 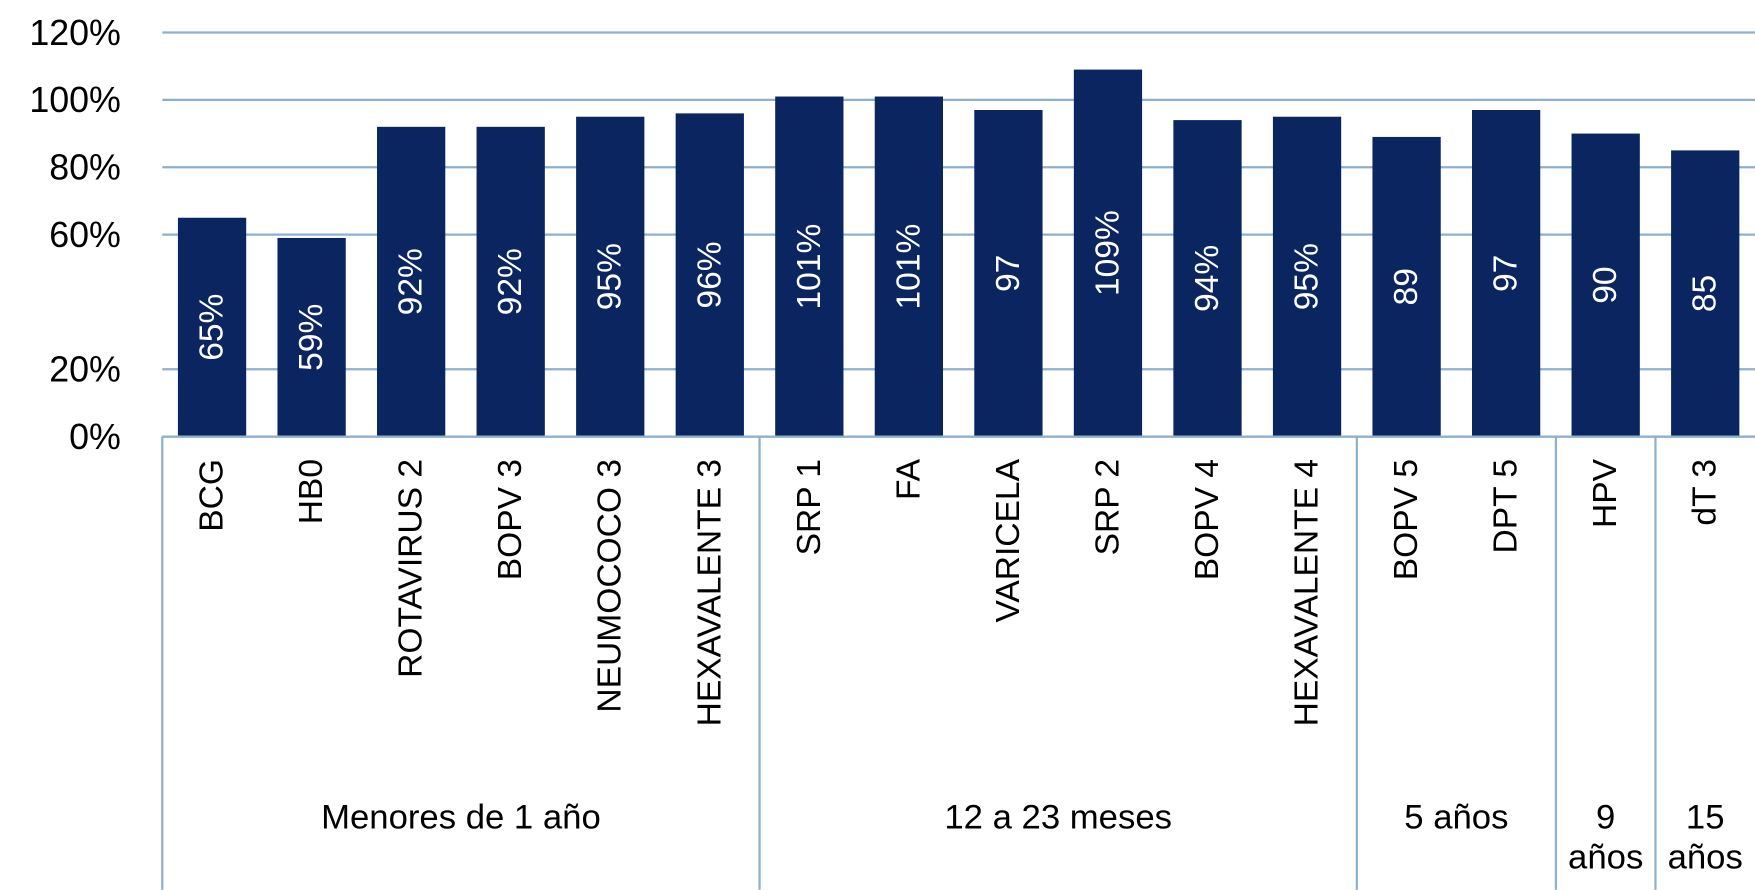 What do you see at coordinates (1307, 592) in the screenshot?
I see `x-tick-label: HEXAVALENTE 4` at bounding box center [1307, 592].